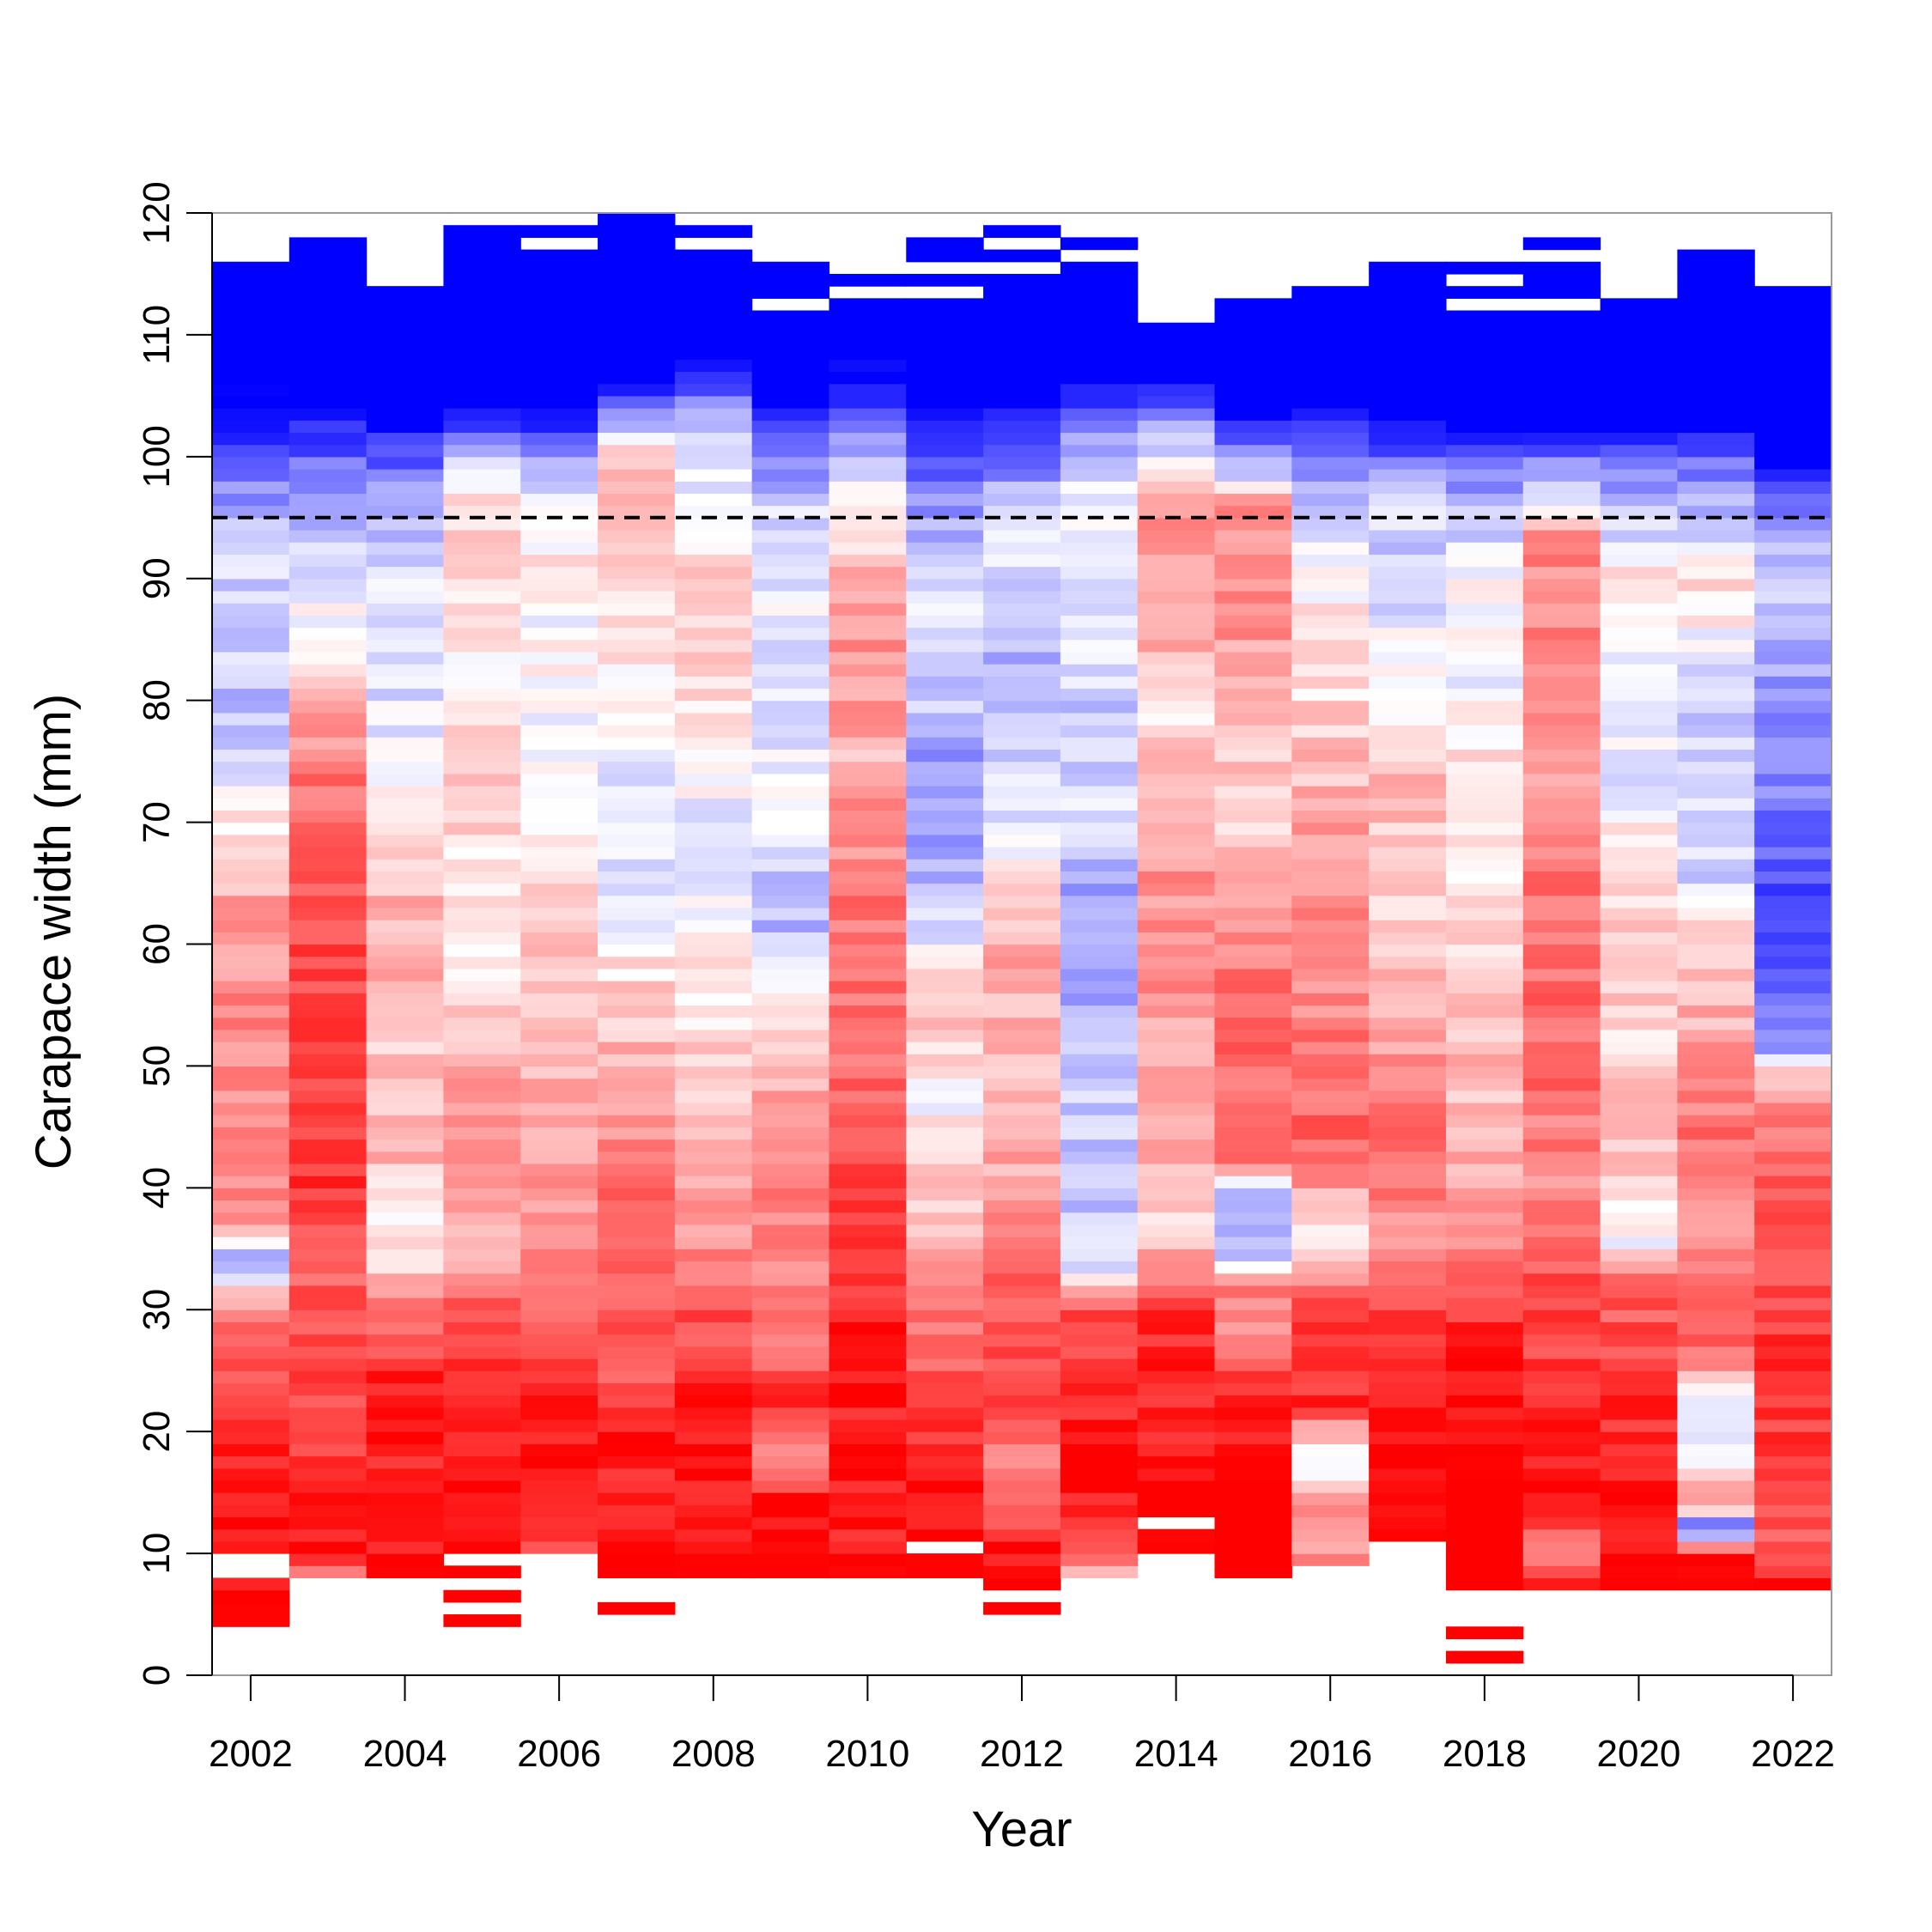 This screenshot has height=1932, width=1932. Describe the element at coordinates (559, 1754) in the screenshot. I see `x-tick-label: 2006` at that location.